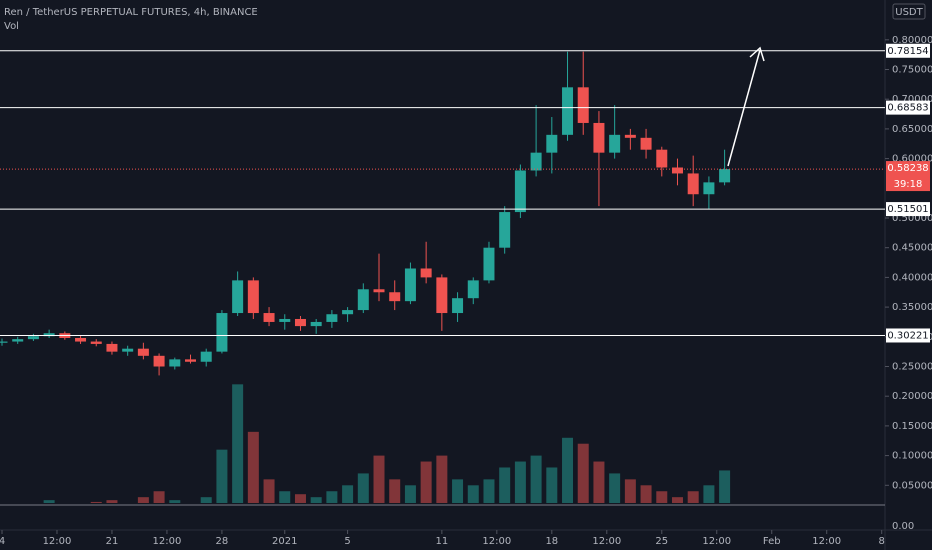 The width and height of the screenshot is (932, 550). Describe the element at coordinates (222, 541) in the screenshot. I see `x-tick-label: 28` at that location.